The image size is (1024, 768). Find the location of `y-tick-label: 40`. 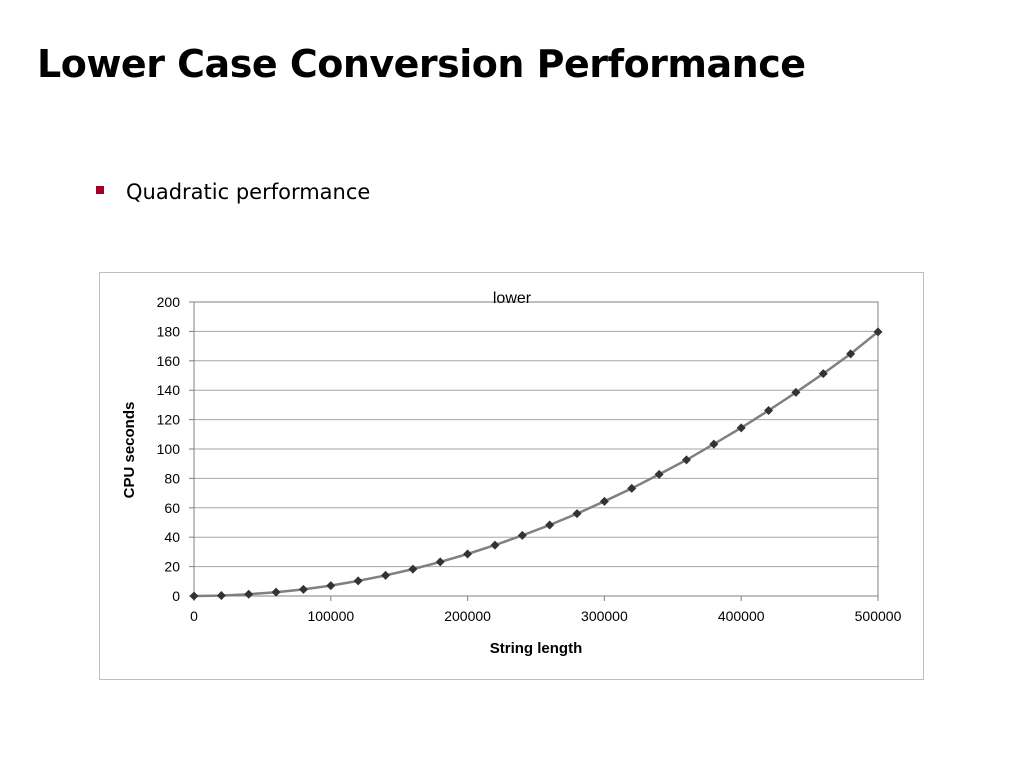

y-tick-label: 40 is located at coordinates (172, 537).